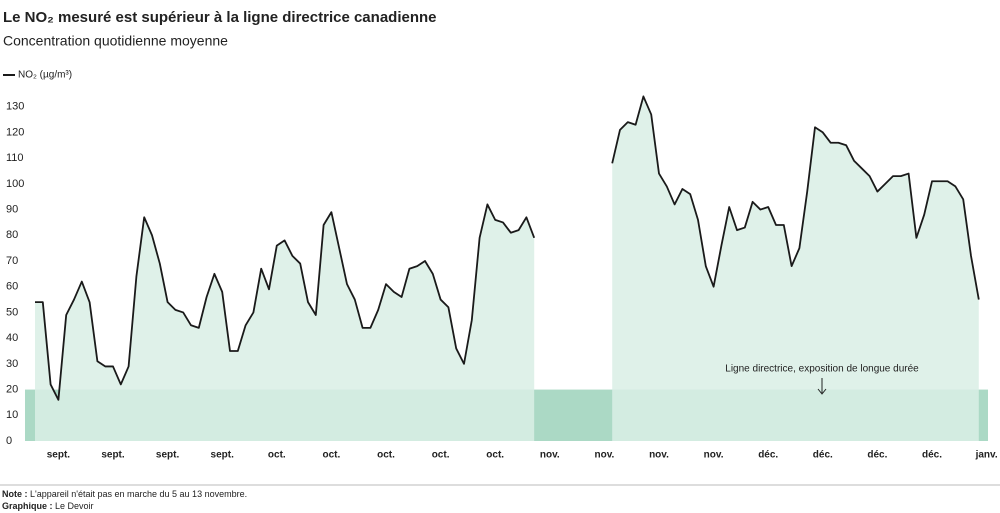  I want to click on y-tick-label: 90, so click(12, 209).